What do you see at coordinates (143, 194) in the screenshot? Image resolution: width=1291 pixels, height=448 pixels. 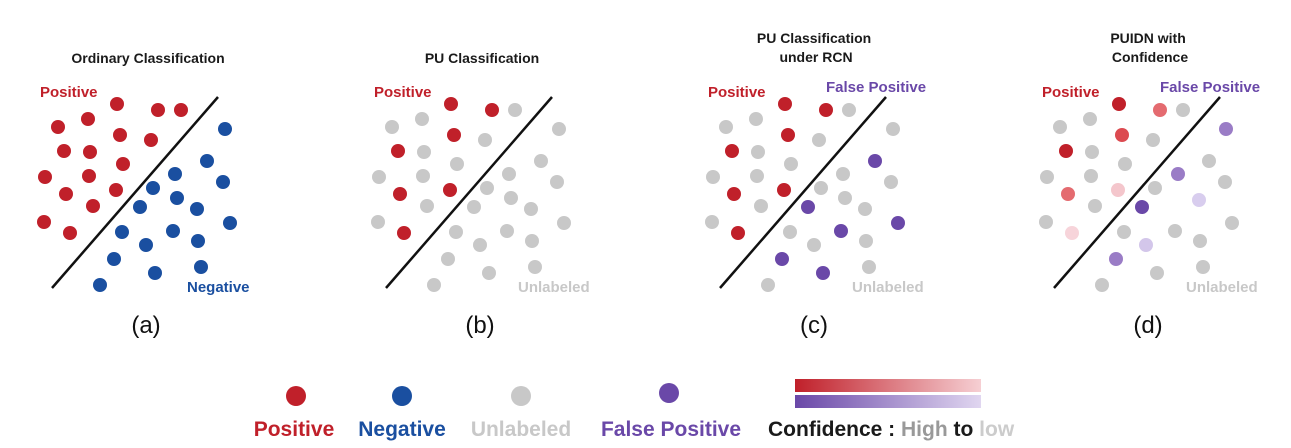 I see `panel-a: Ordinary Classification` at bounding box center [143, 194].